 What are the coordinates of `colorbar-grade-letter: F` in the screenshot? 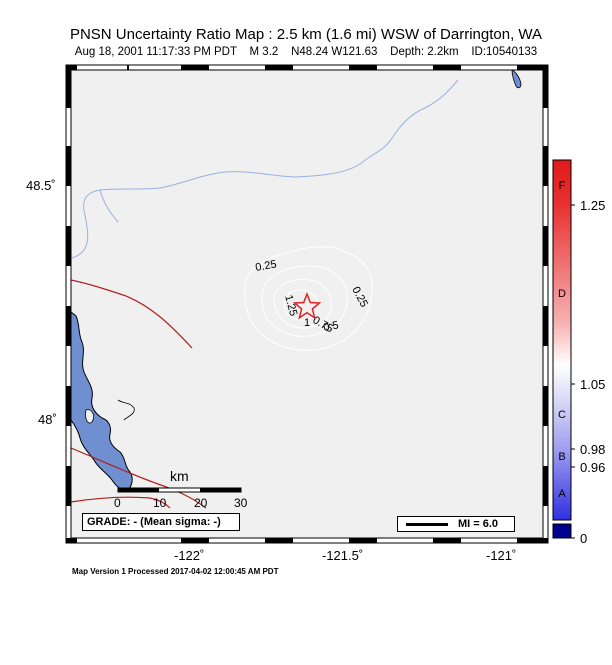 It's located at (562, 186).